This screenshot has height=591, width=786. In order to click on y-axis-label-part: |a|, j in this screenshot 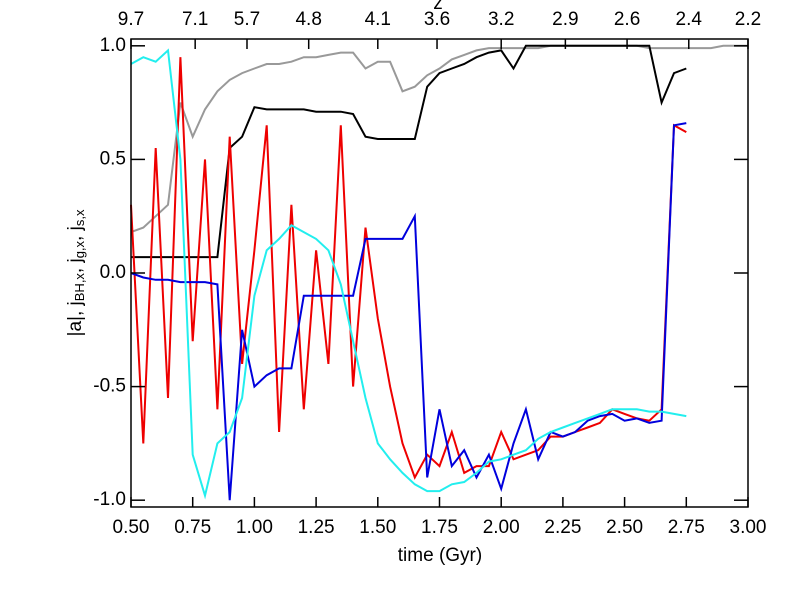, I will do `click(75, 318)`.